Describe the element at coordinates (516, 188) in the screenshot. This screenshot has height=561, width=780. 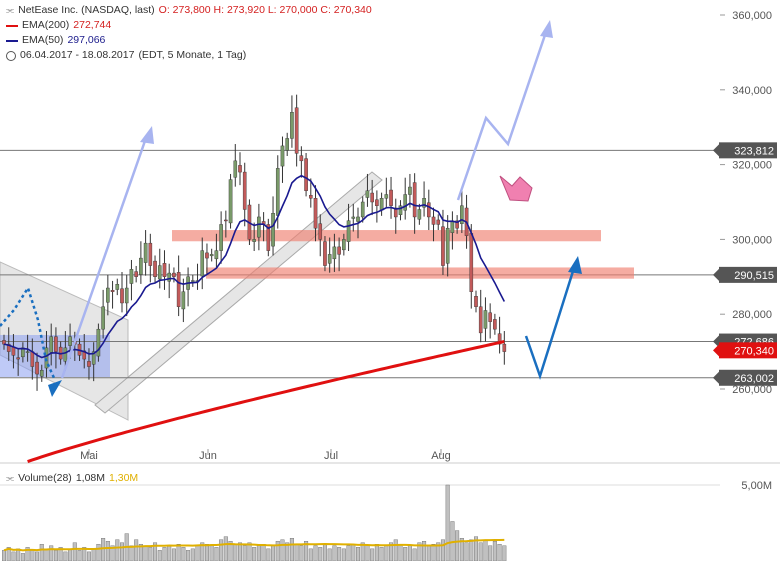
I see `pink-pointer-arrow` at that location.